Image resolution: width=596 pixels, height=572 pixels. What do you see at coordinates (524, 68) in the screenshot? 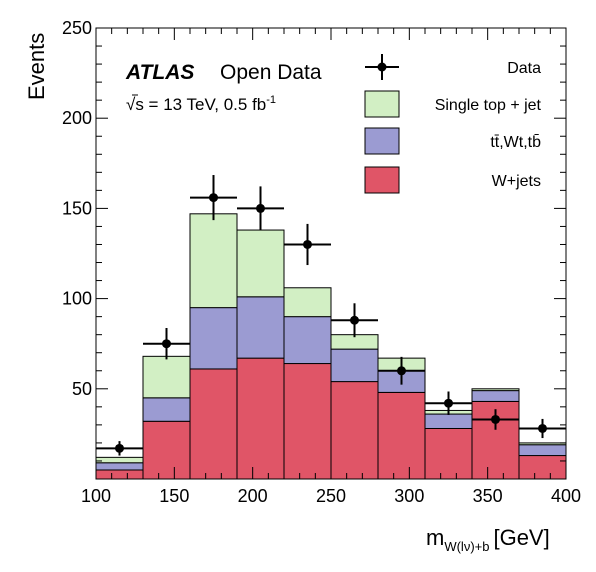
I see `legend-label-data: Data` at bounding box center [524, 68].